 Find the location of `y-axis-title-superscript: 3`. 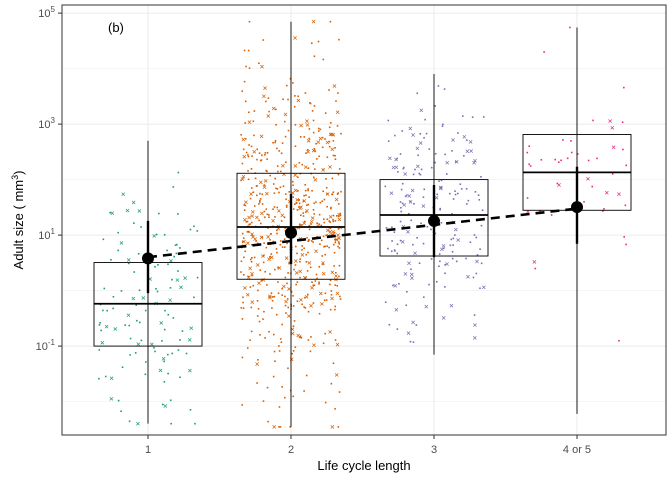

y-axis-title-superscript: 3 is located at coordinates (15, 177).